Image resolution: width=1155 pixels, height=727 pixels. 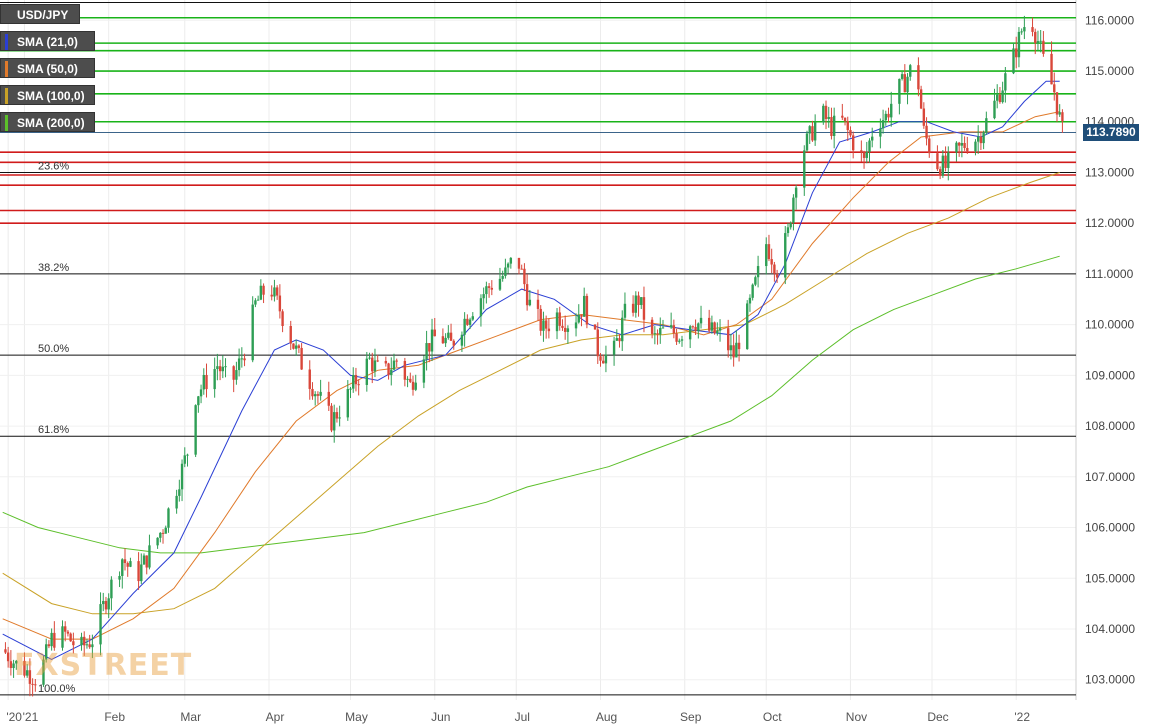 I want to click on x-tick-label: Apr, so click(x=275, y=717).